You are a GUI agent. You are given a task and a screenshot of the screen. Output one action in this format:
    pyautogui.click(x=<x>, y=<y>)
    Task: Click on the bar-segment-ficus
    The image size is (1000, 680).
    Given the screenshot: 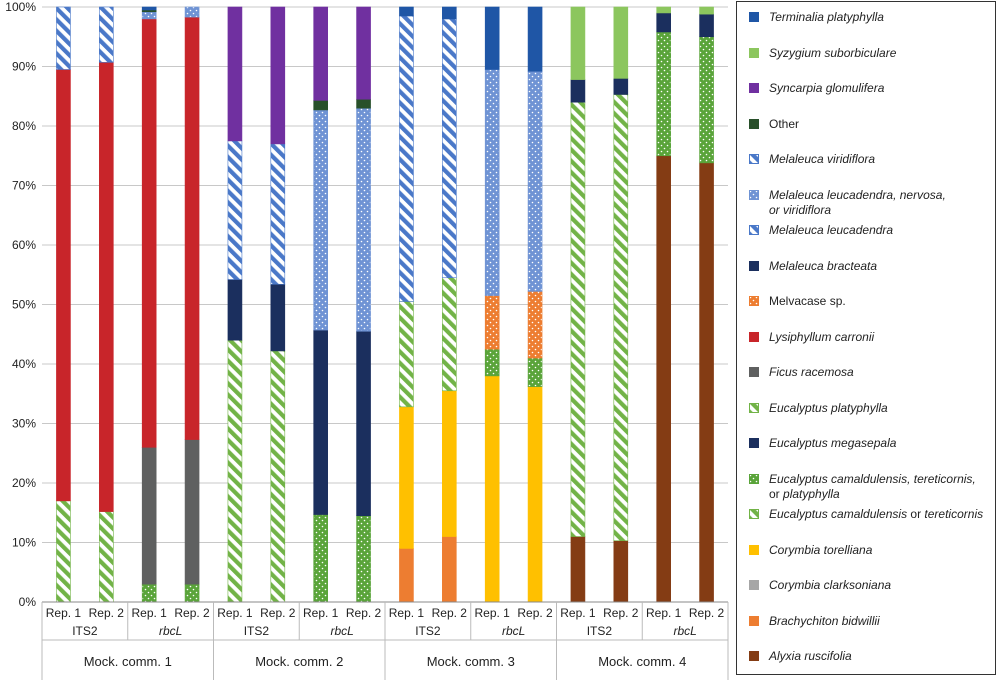 What is the action you would take?
    pyautogui.click(x=192, y=512)
    